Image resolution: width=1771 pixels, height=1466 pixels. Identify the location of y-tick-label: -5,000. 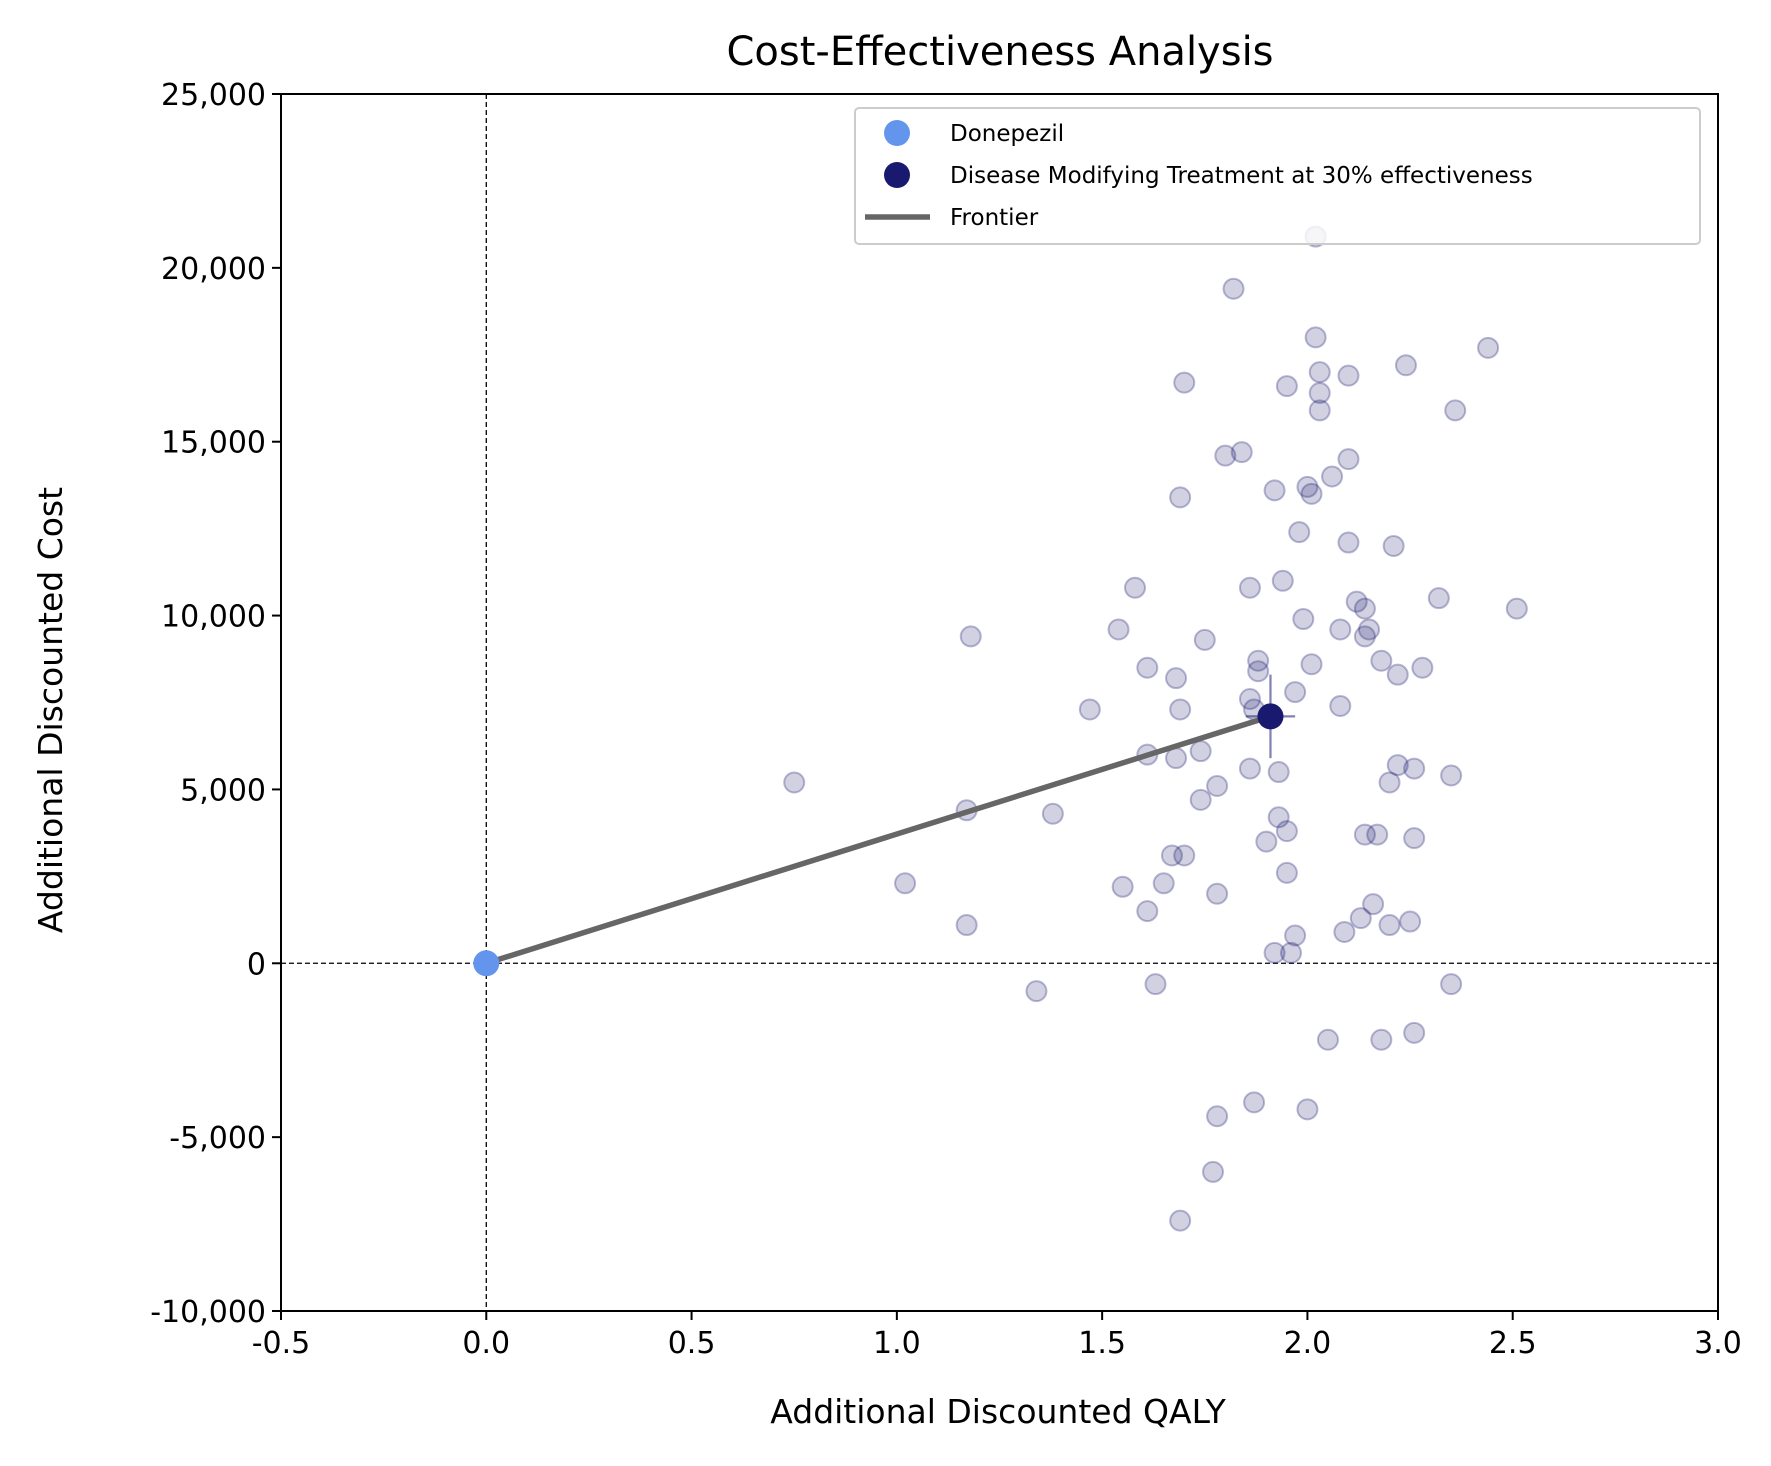
(217, 1138).